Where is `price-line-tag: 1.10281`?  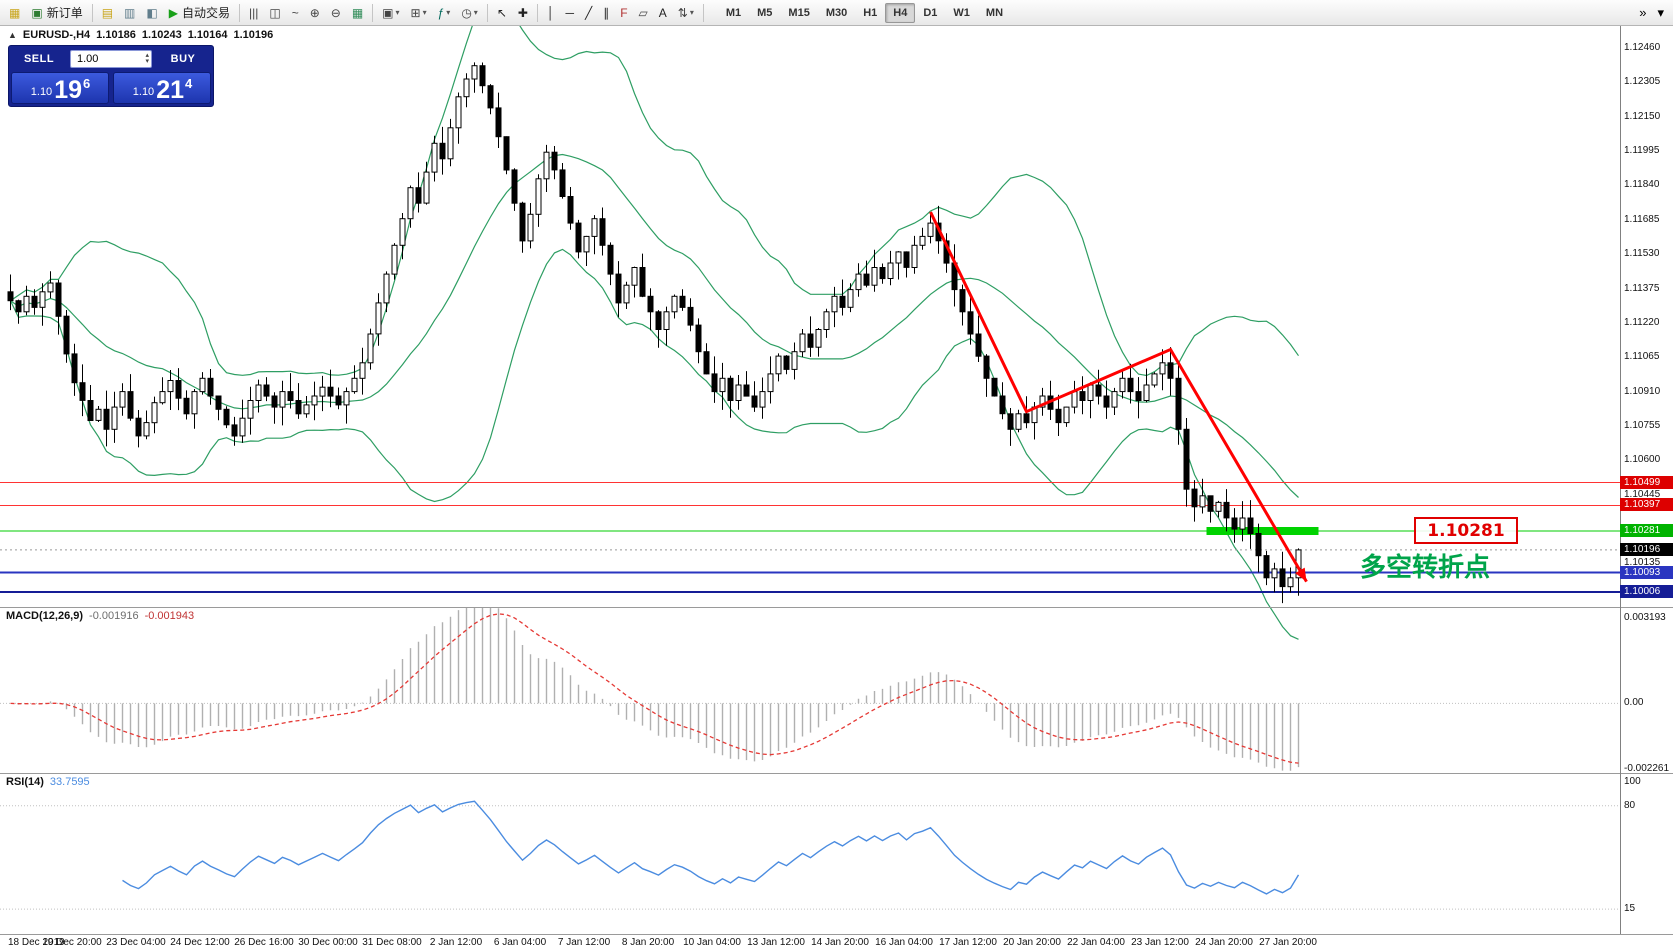
price-line-tag: 1.10281 is located at coordinates (1646, 531).